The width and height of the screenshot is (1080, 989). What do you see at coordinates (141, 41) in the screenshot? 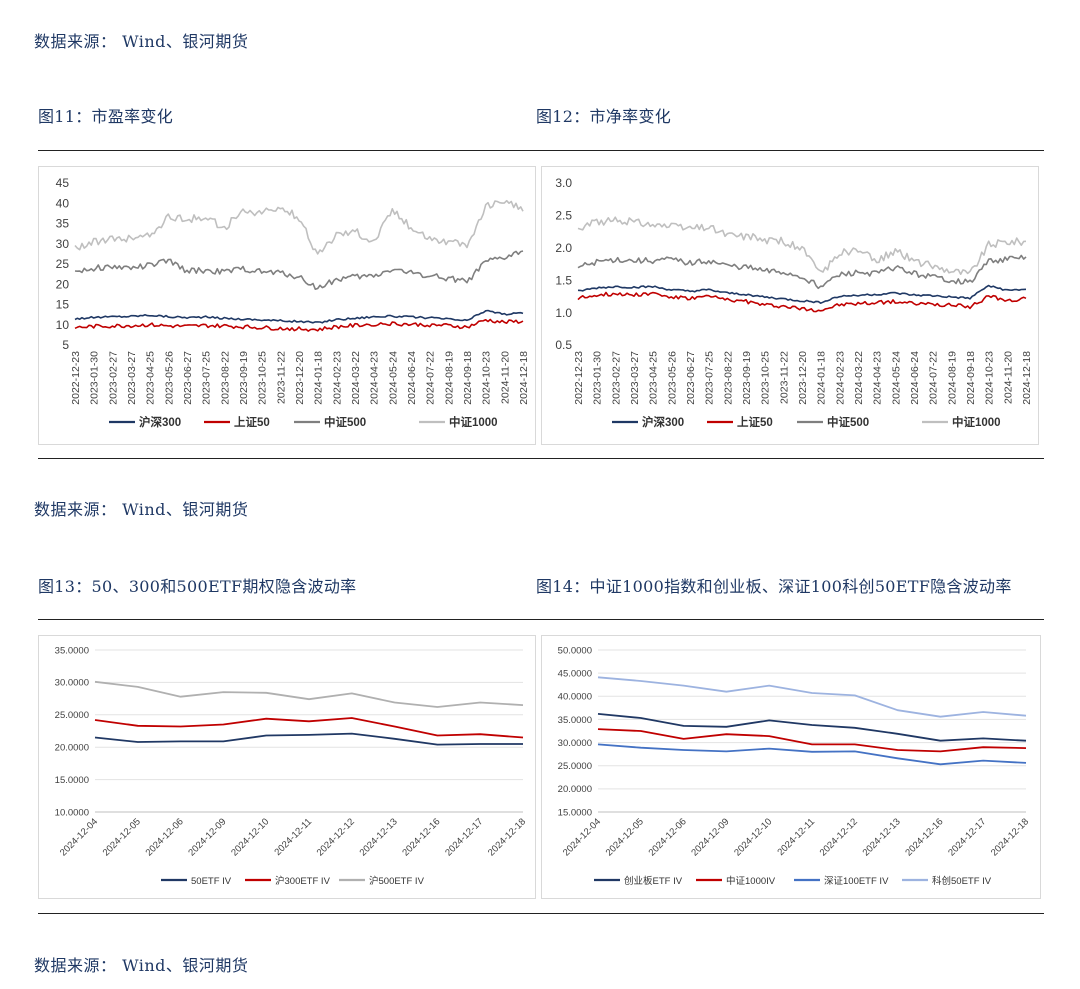
I see `data-source-1: 数据来源： Wind、银河期货` at bounding box center [141, 41].